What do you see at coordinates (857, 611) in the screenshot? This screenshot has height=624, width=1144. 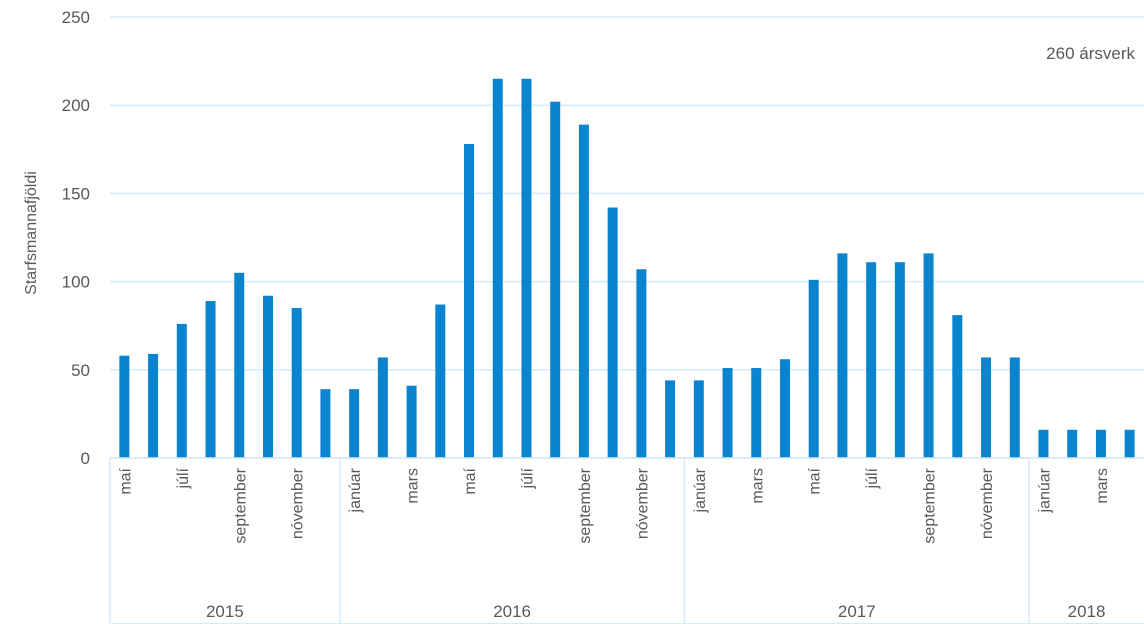 I see `year-label: 2017` at bounding box center [857, 611].